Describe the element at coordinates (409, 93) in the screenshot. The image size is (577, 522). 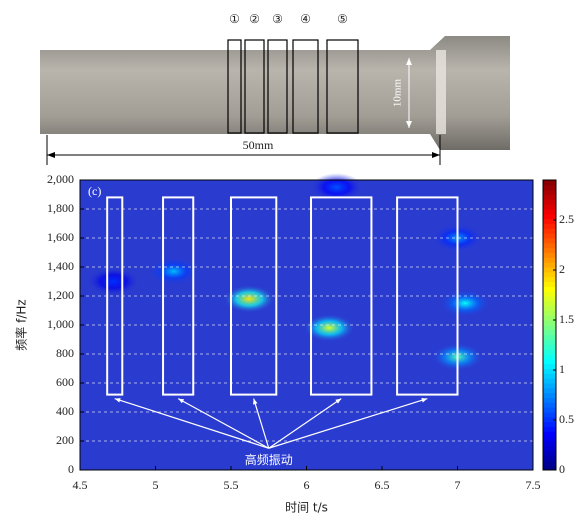
I see `width-arrows` at that location.